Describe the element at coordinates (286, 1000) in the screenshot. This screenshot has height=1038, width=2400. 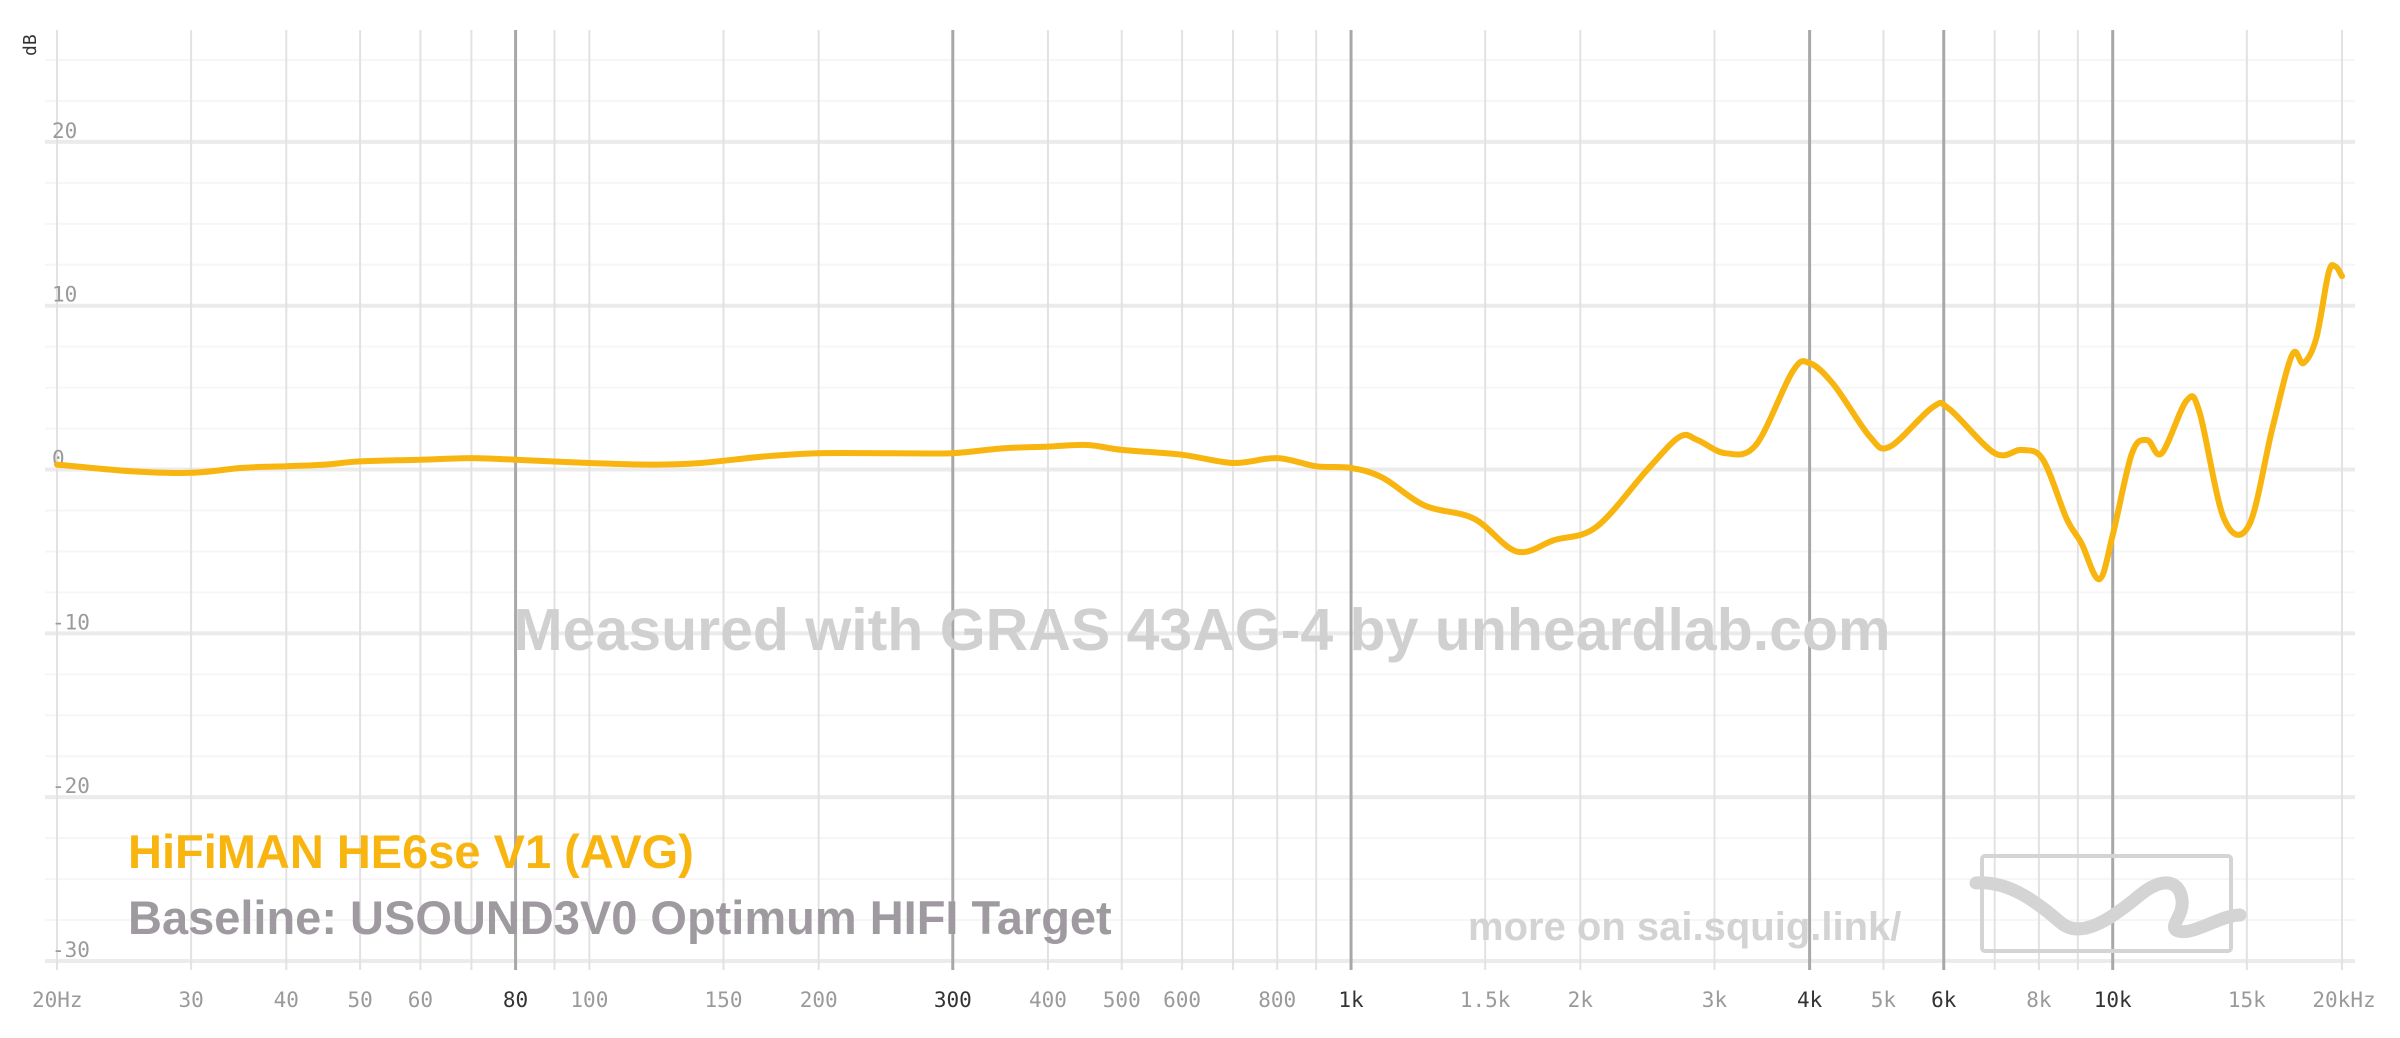
I see `x-tick-label: 40` at that location.